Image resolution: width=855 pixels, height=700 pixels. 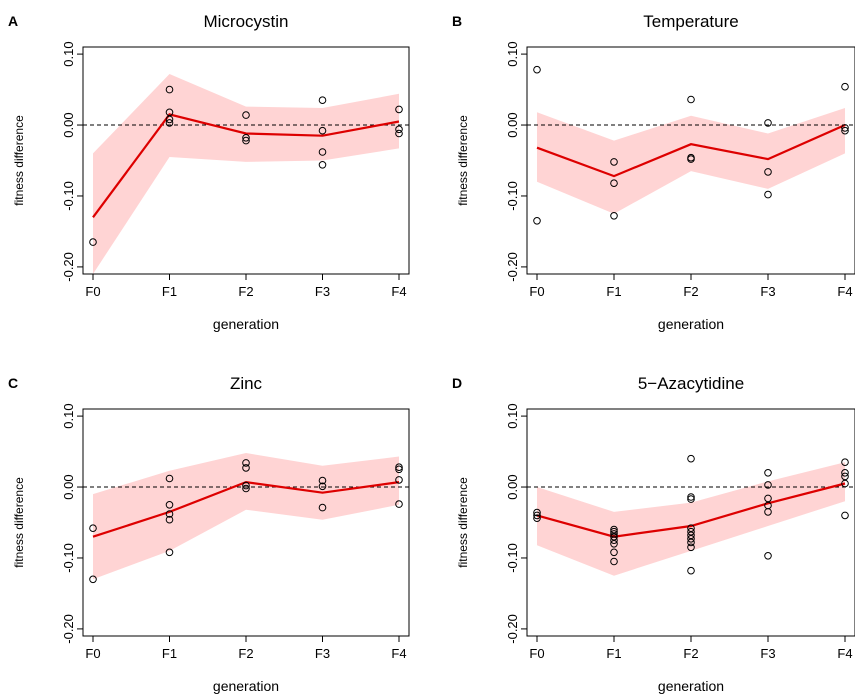 What do you see at coordinates (245, 21) in the screenshot?
I see `chart-title: Microcystin` at bounding box center [245, 21].